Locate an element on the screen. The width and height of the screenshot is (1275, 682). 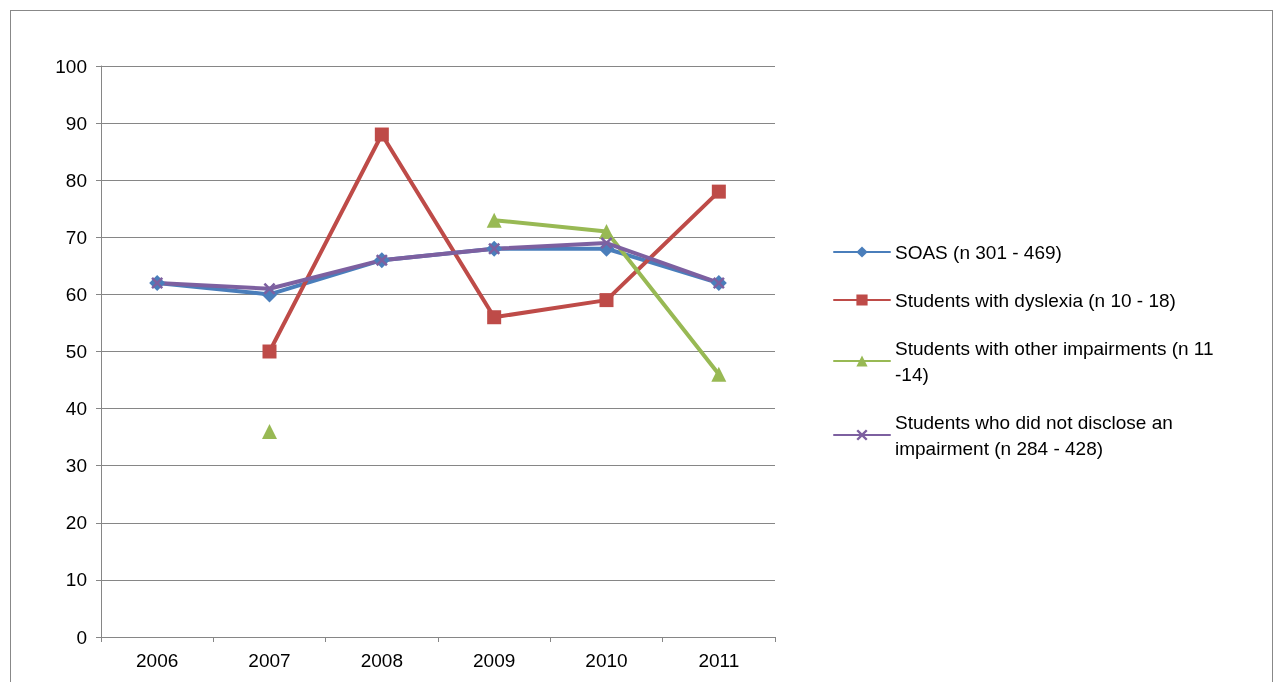
legend-label: Students with other impairments (n 11 -14) is located at coordinates (1057, 361).